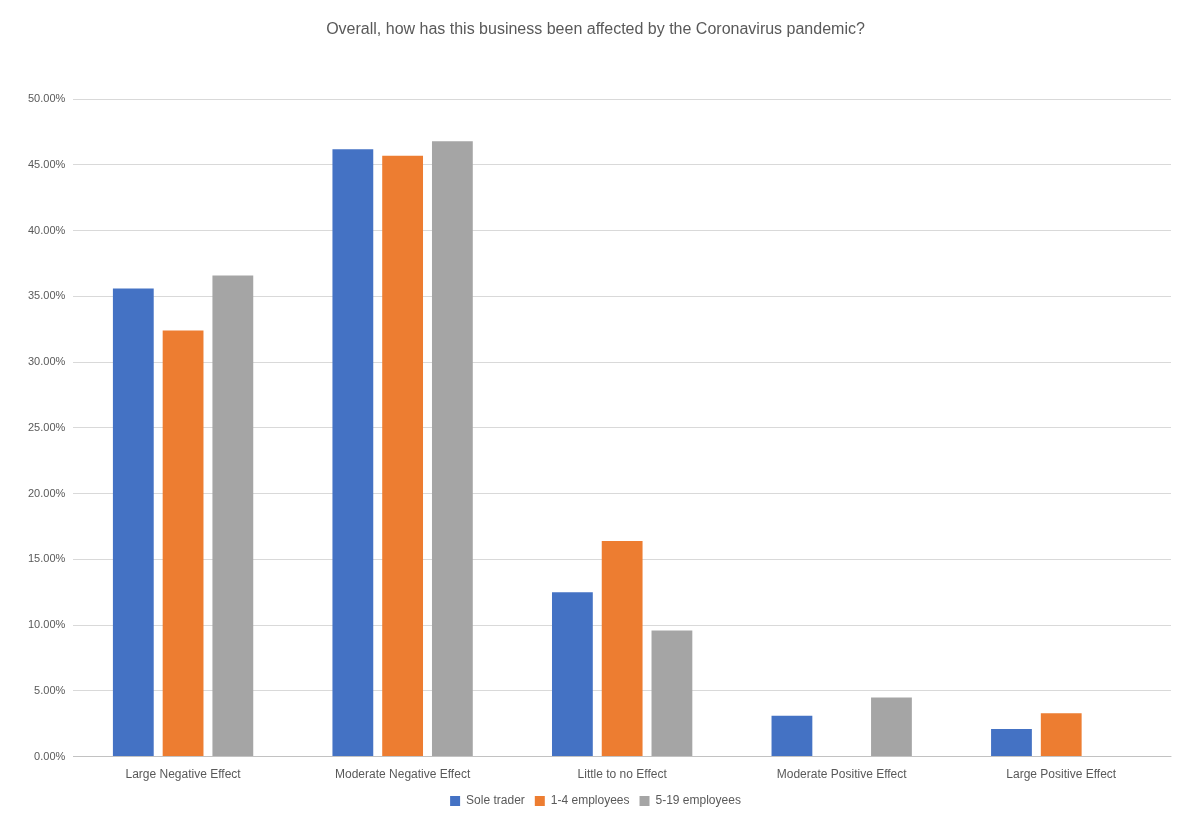  What do you see at coordinates (495, 800) in the screenshot?
I see `legend-label: Sole trader` at bounding box center [495, 800].